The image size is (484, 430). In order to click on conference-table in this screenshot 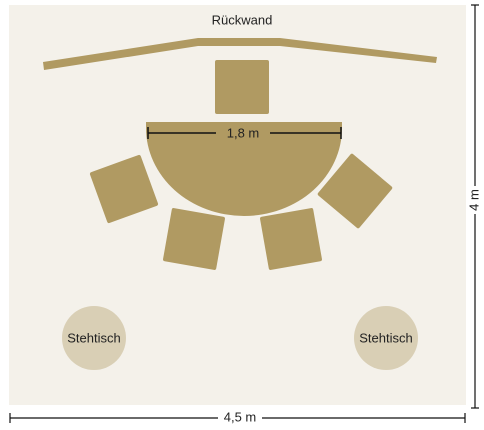, I will do `click(244, 169)`.